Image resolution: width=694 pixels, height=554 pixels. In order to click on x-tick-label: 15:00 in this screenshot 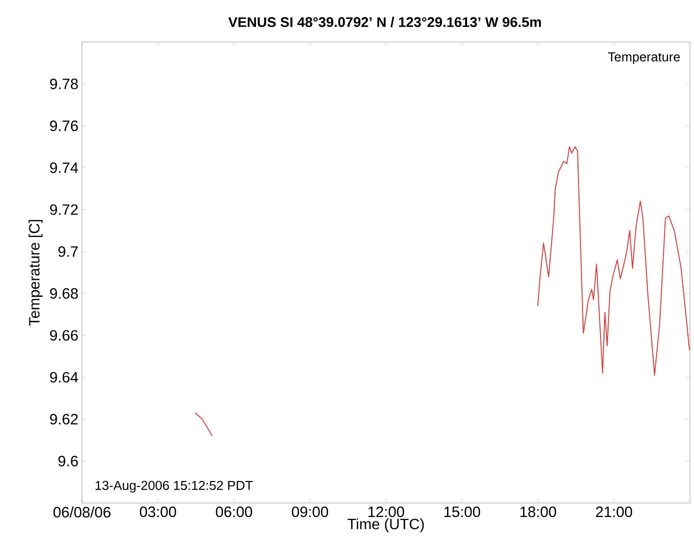, I will do `click(462, 512)`.